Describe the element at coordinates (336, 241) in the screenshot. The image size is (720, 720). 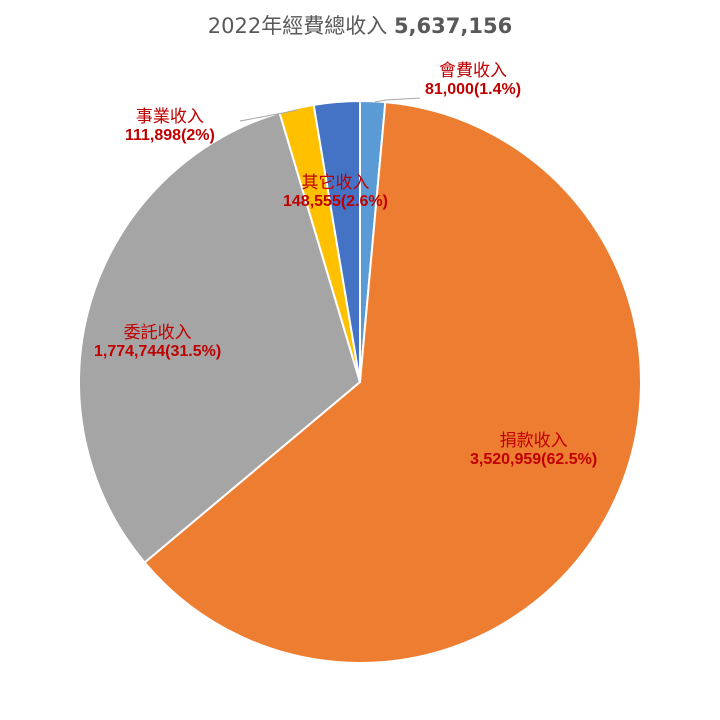
I see `slice-other` at that location.